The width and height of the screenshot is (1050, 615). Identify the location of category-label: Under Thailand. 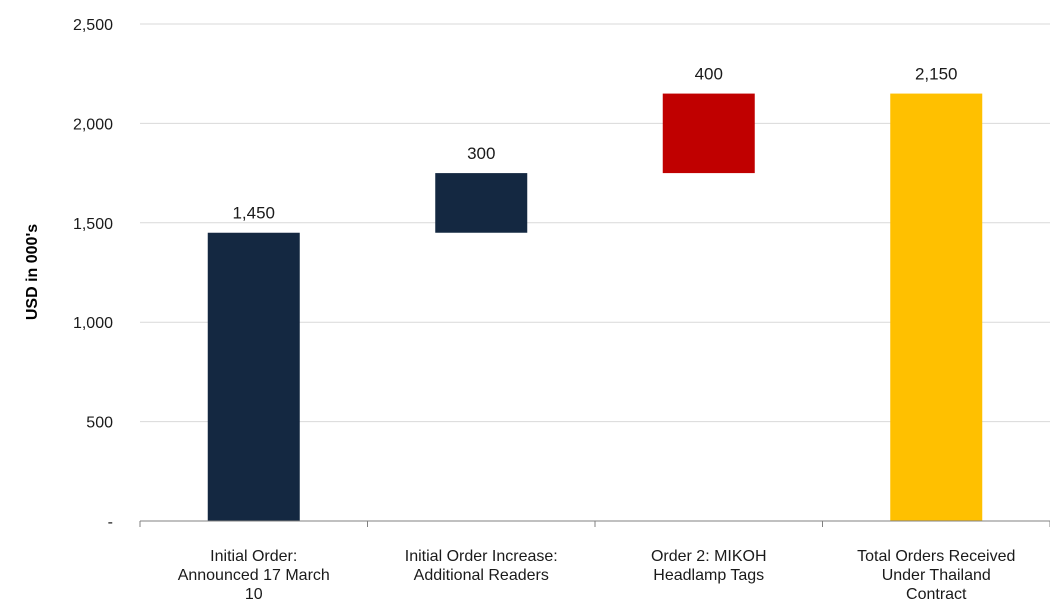
(936, 575).